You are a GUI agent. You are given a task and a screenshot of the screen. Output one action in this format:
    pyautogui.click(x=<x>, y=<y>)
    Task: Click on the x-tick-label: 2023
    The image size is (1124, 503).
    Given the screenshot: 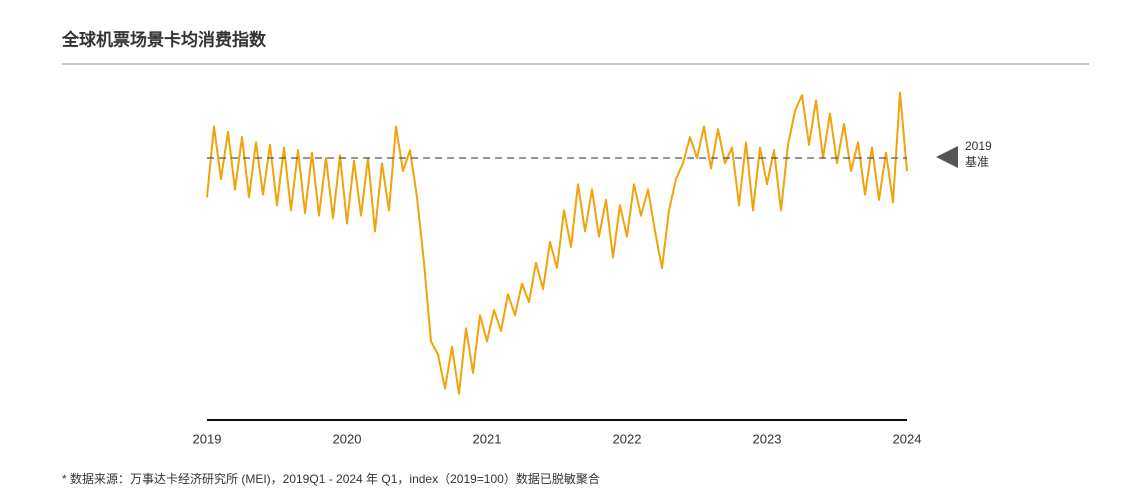 What is the action you would take?
    pyautogui.click(x=767, y=438)
    